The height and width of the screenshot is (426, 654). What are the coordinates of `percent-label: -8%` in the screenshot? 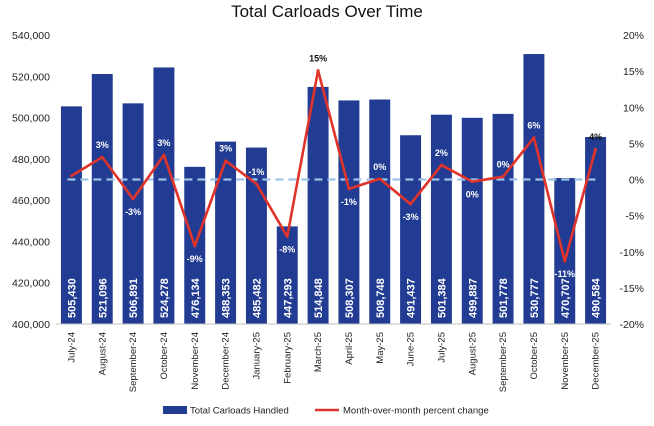 It's located at (287, 250).